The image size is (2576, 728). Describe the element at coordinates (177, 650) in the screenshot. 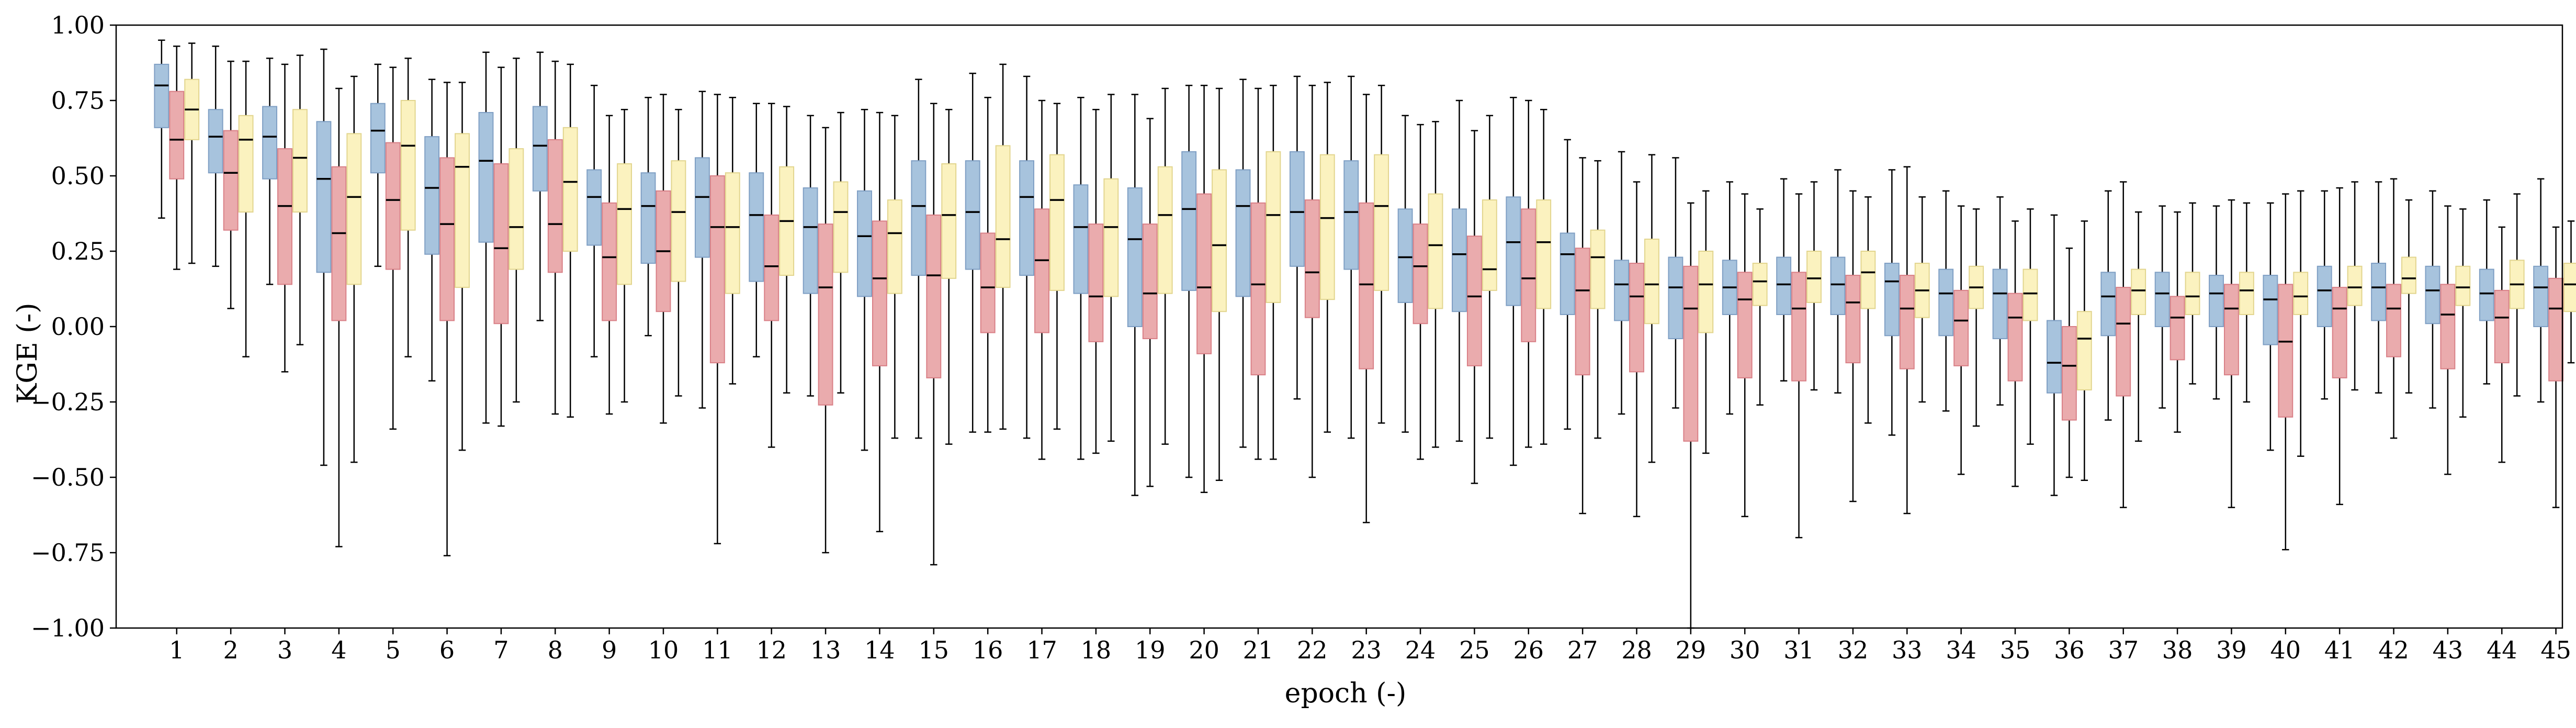

I see `x-tick-label: 1` at that location.